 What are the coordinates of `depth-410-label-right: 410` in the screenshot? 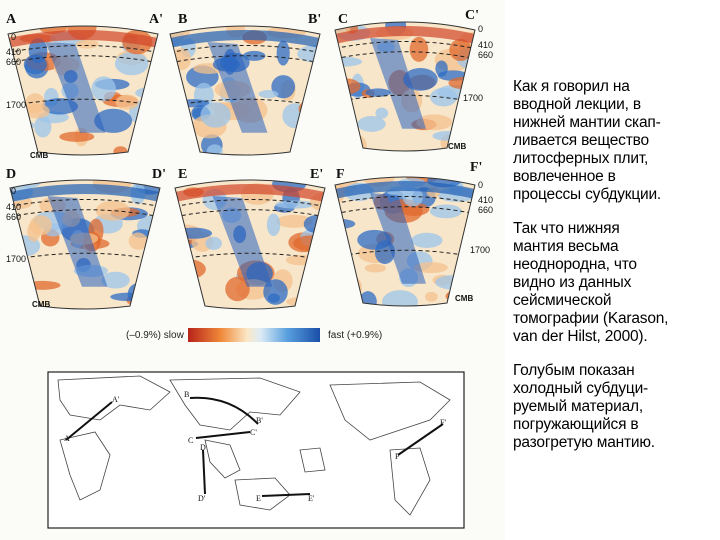 It's located at (486, 45).